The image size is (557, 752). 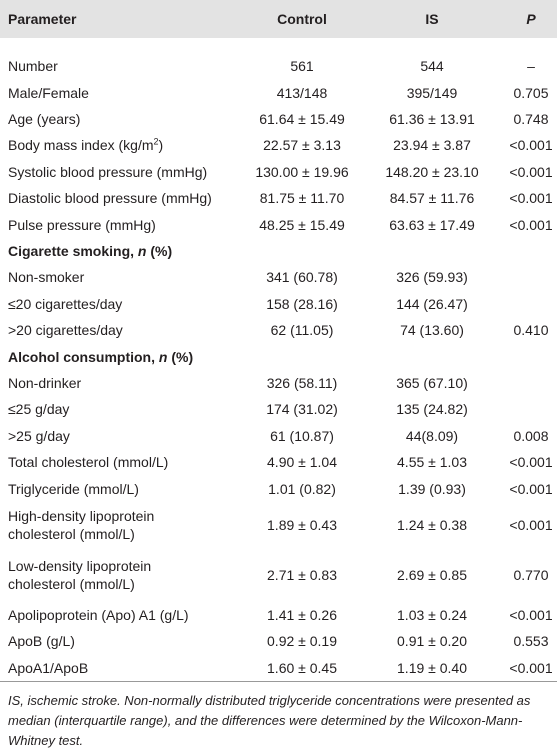 What do you see at coordinates (302, 462) in the screenshot?
I see `control-cell: 4.90 ± 1.04` at bounding box center [302, 462].